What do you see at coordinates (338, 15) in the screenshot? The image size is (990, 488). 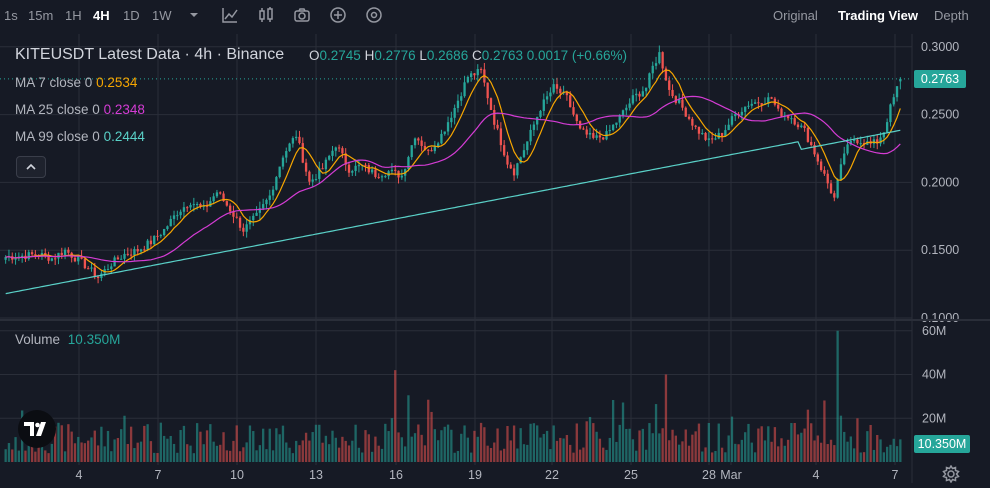 I see `plus-circle-icon` at bounding box center [338, 15].